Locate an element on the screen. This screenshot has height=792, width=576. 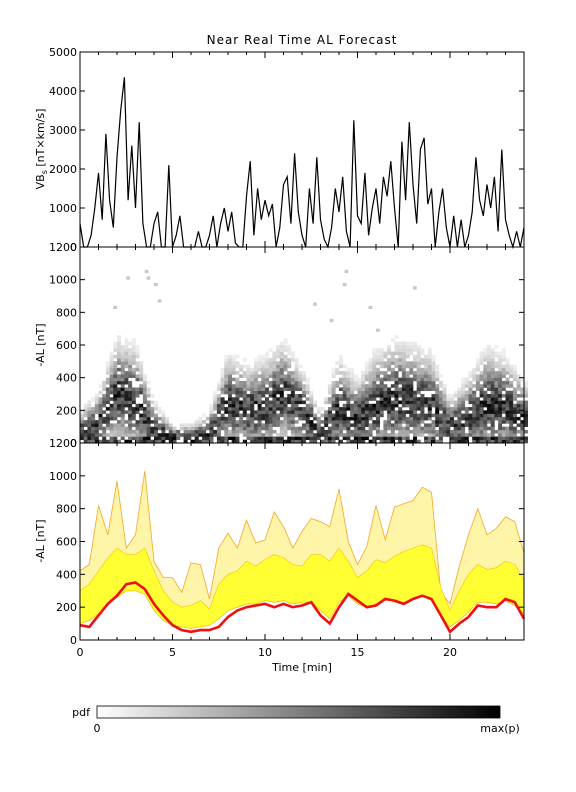
panel-forecast-ylabel: -AL [nT] is located at coordinates (40, 540).